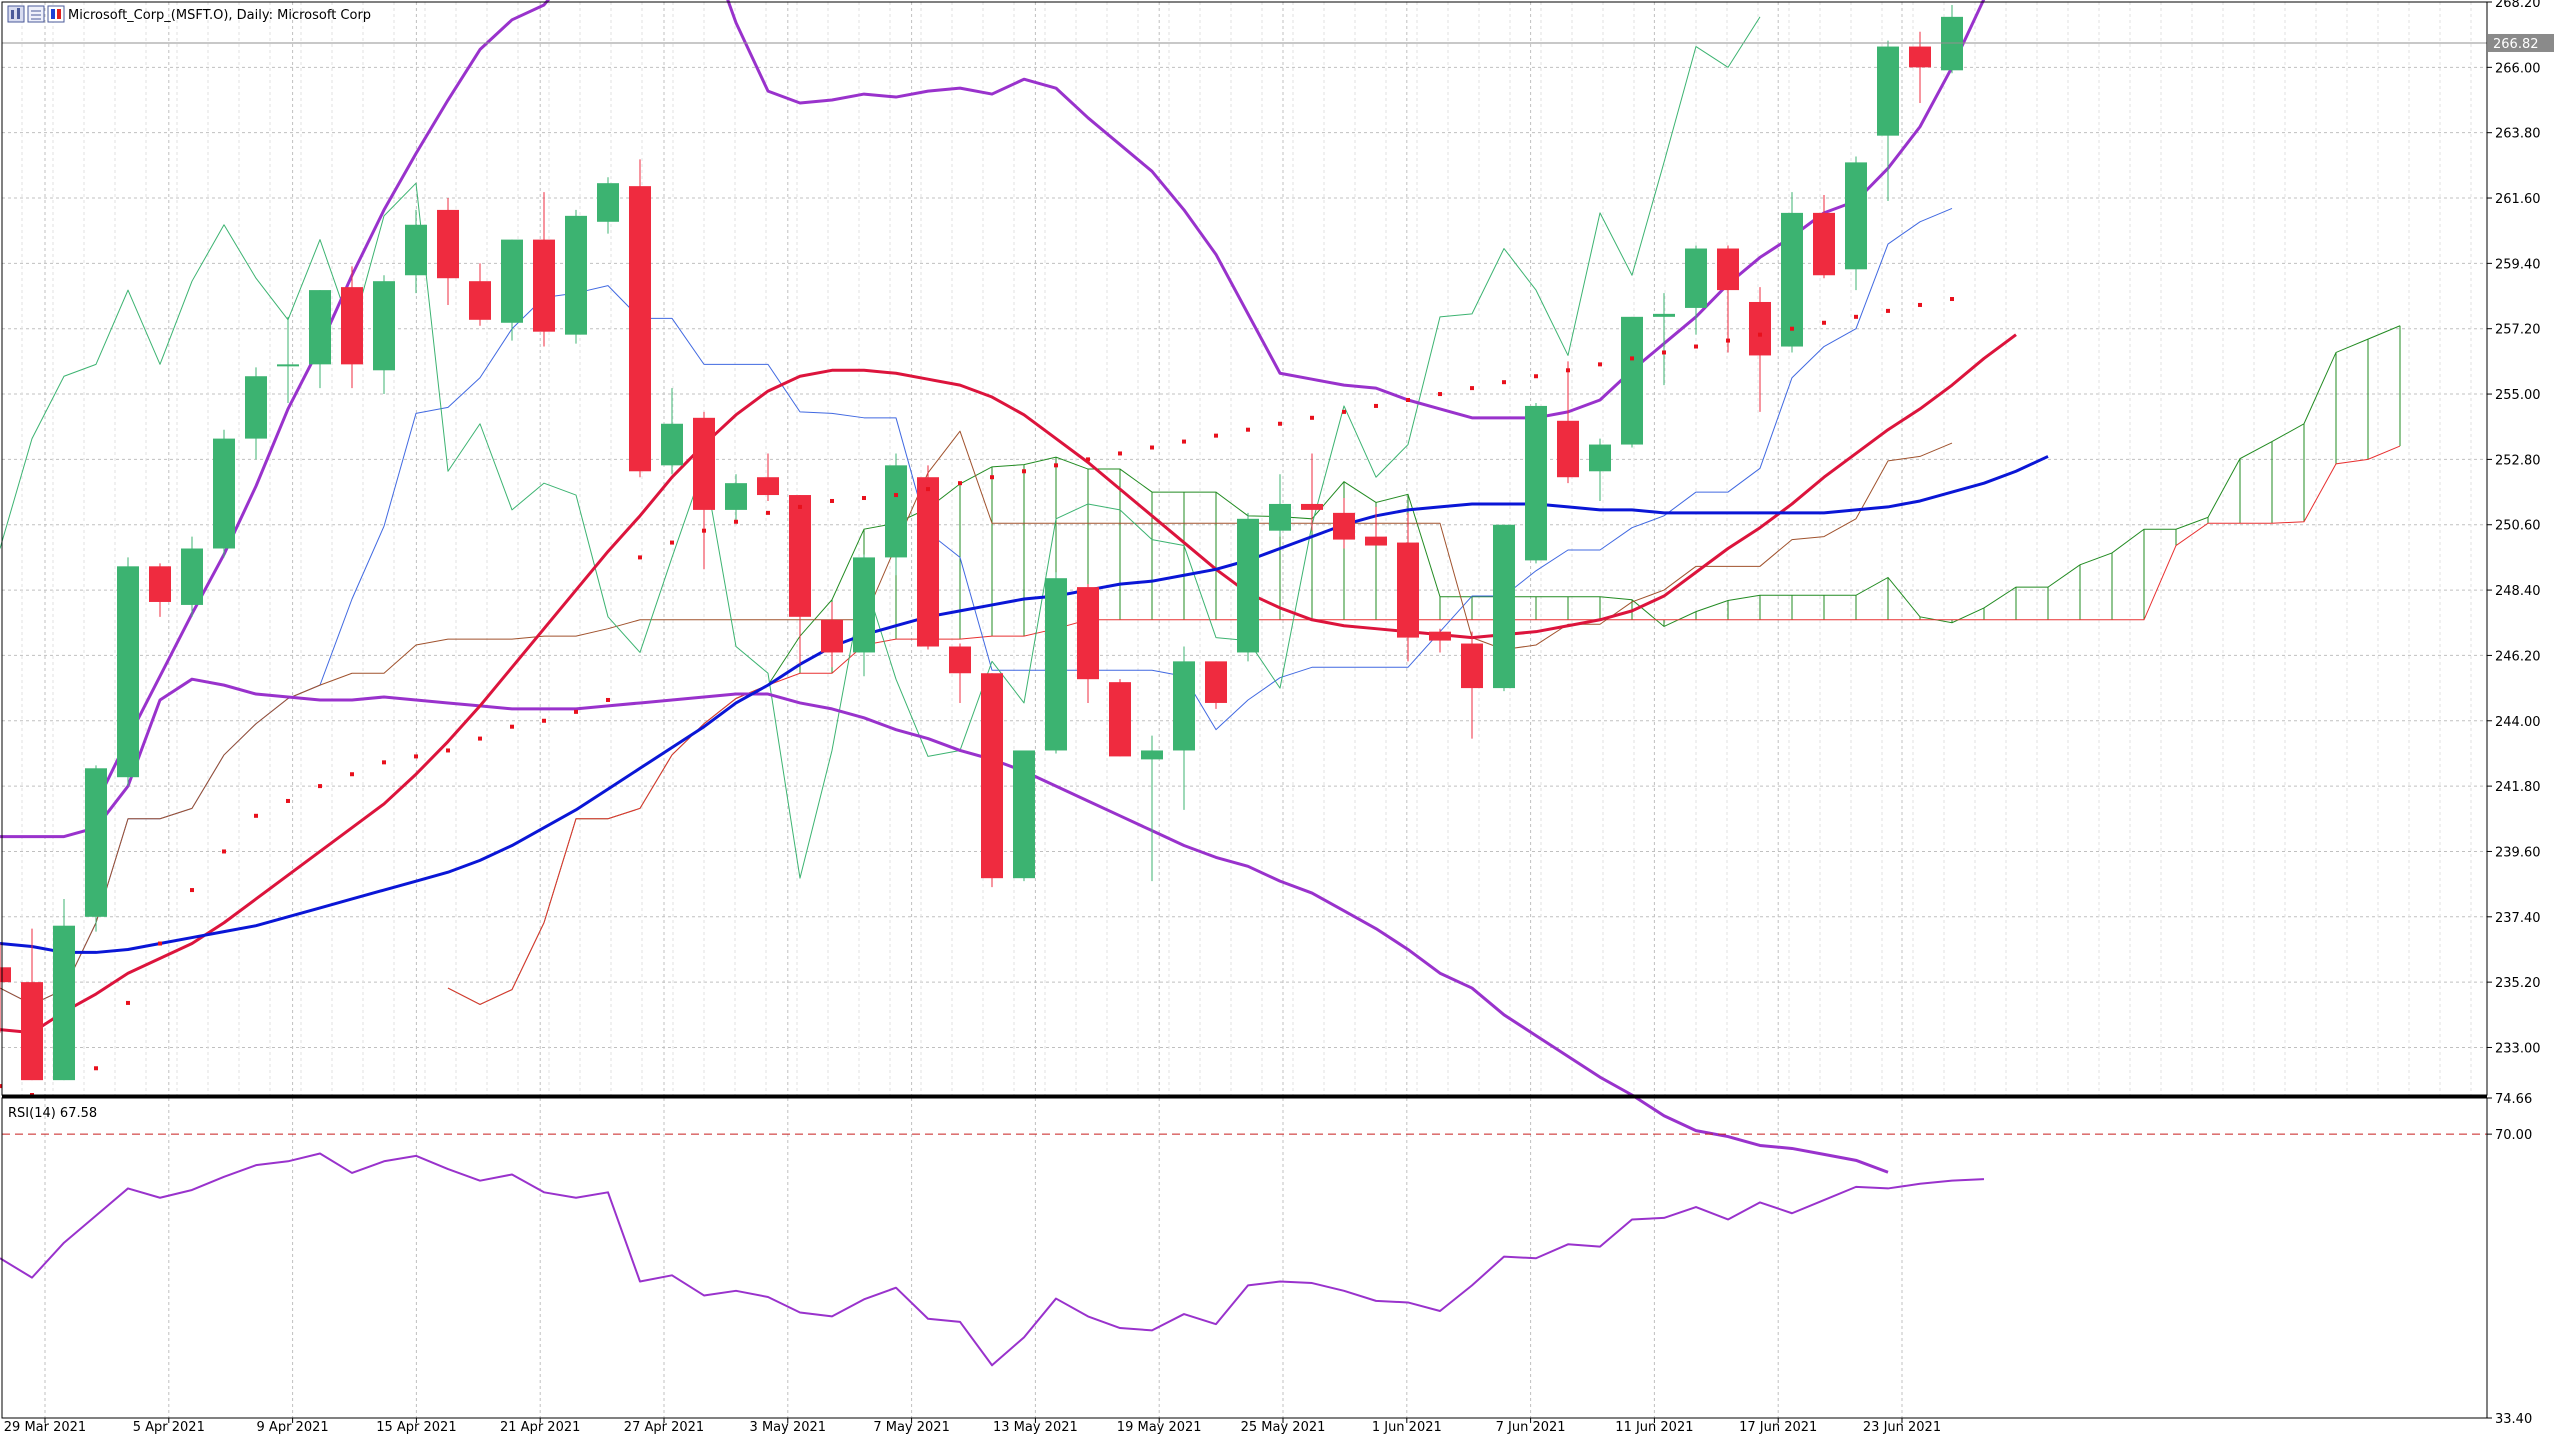  What do you see at coordinates (2518, 1048) in the screenshot?
I see `price-tick-label: 233.00` at bounding box center [2518, 1048].